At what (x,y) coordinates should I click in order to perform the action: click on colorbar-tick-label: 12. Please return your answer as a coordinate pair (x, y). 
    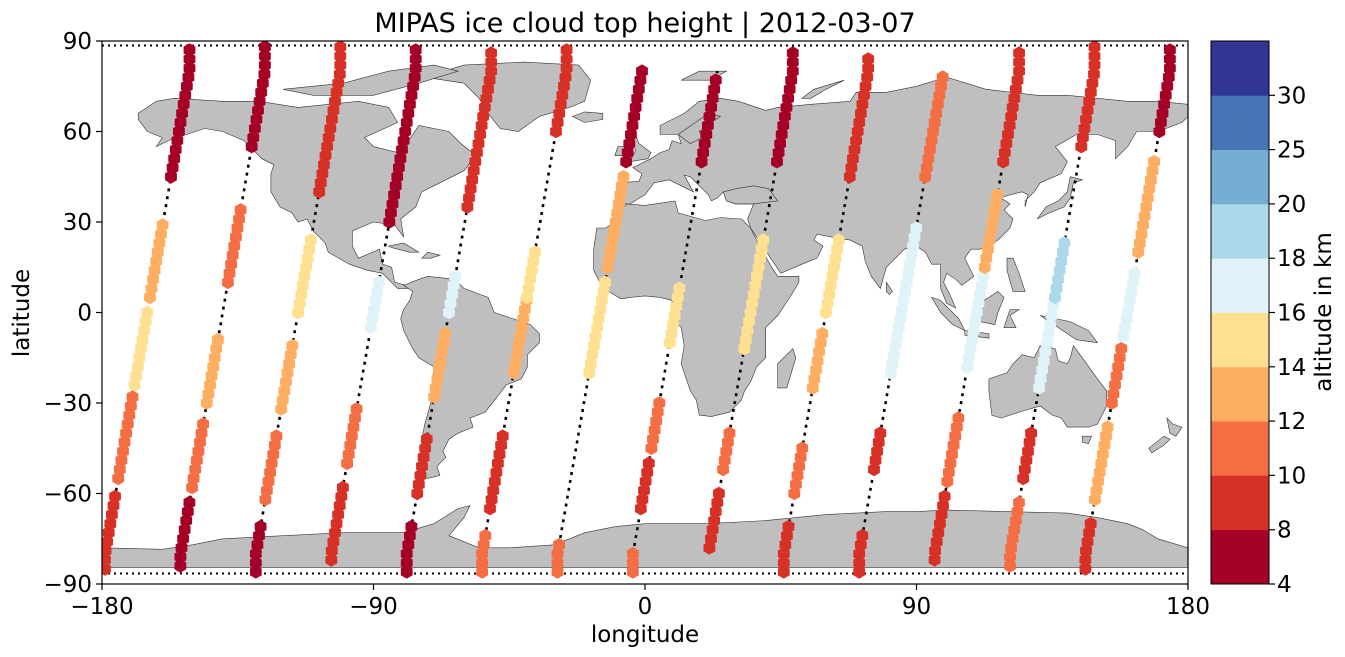
    Looking at the image, I should click on (1291, 422).